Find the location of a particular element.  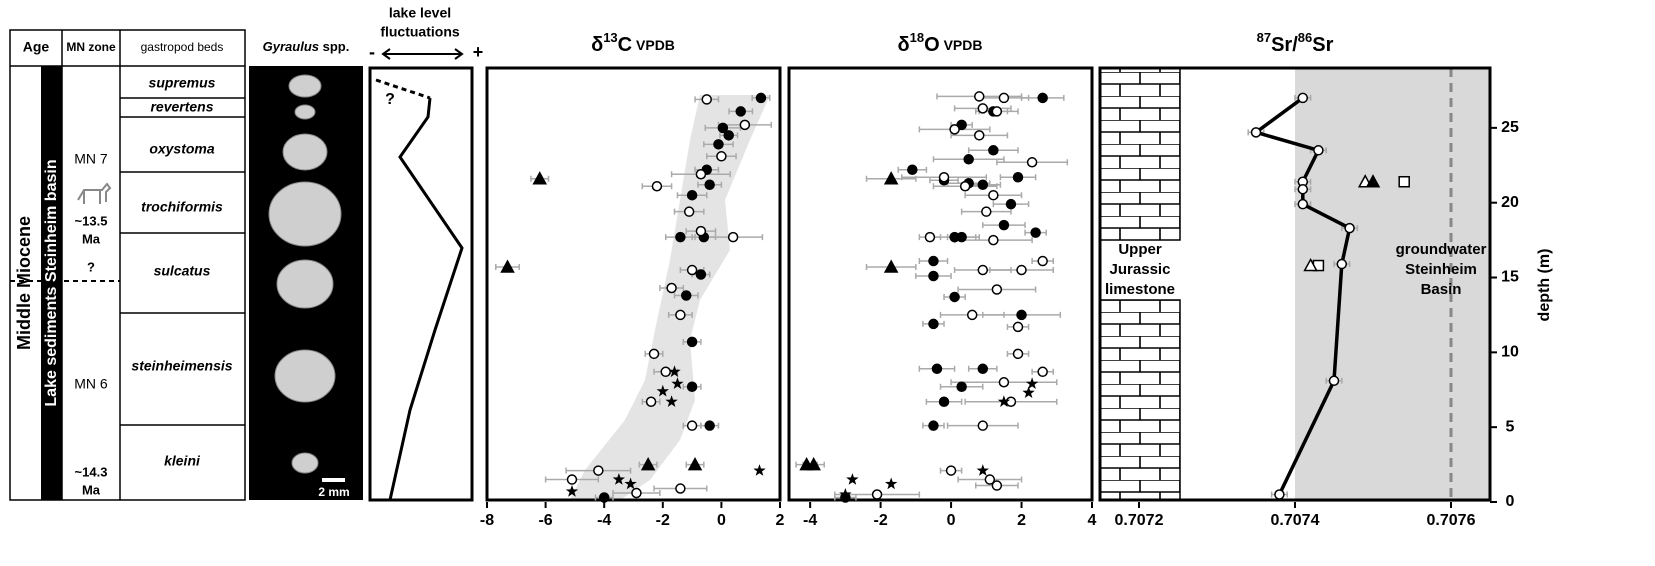

reference-label: groundwater is located at coordinates (1441, 249).